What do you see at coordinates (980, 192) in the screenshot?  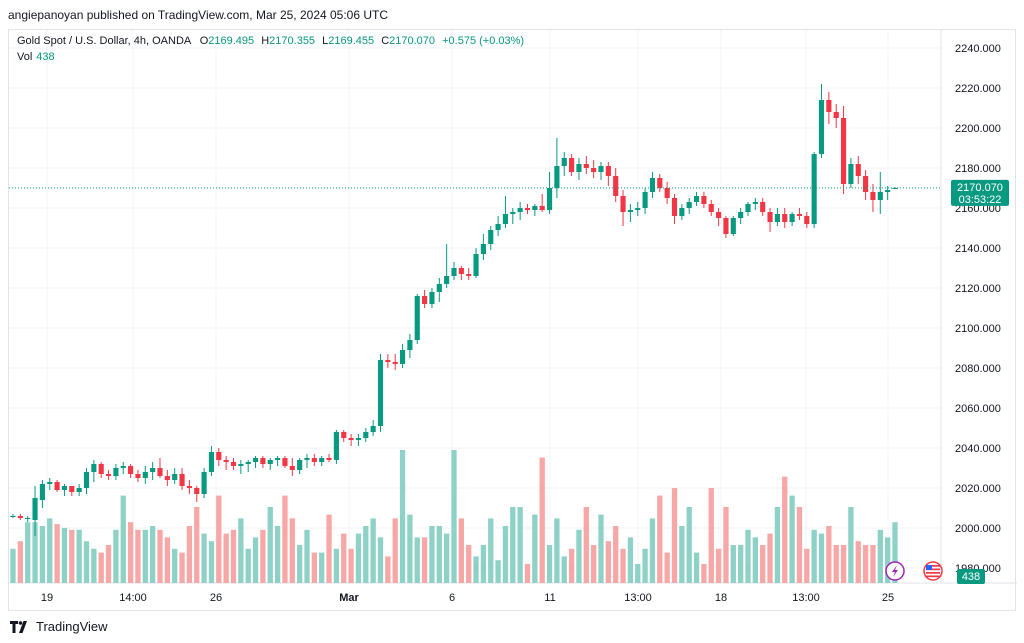 I see `last-price-tag` at bounding box center [980, 192].